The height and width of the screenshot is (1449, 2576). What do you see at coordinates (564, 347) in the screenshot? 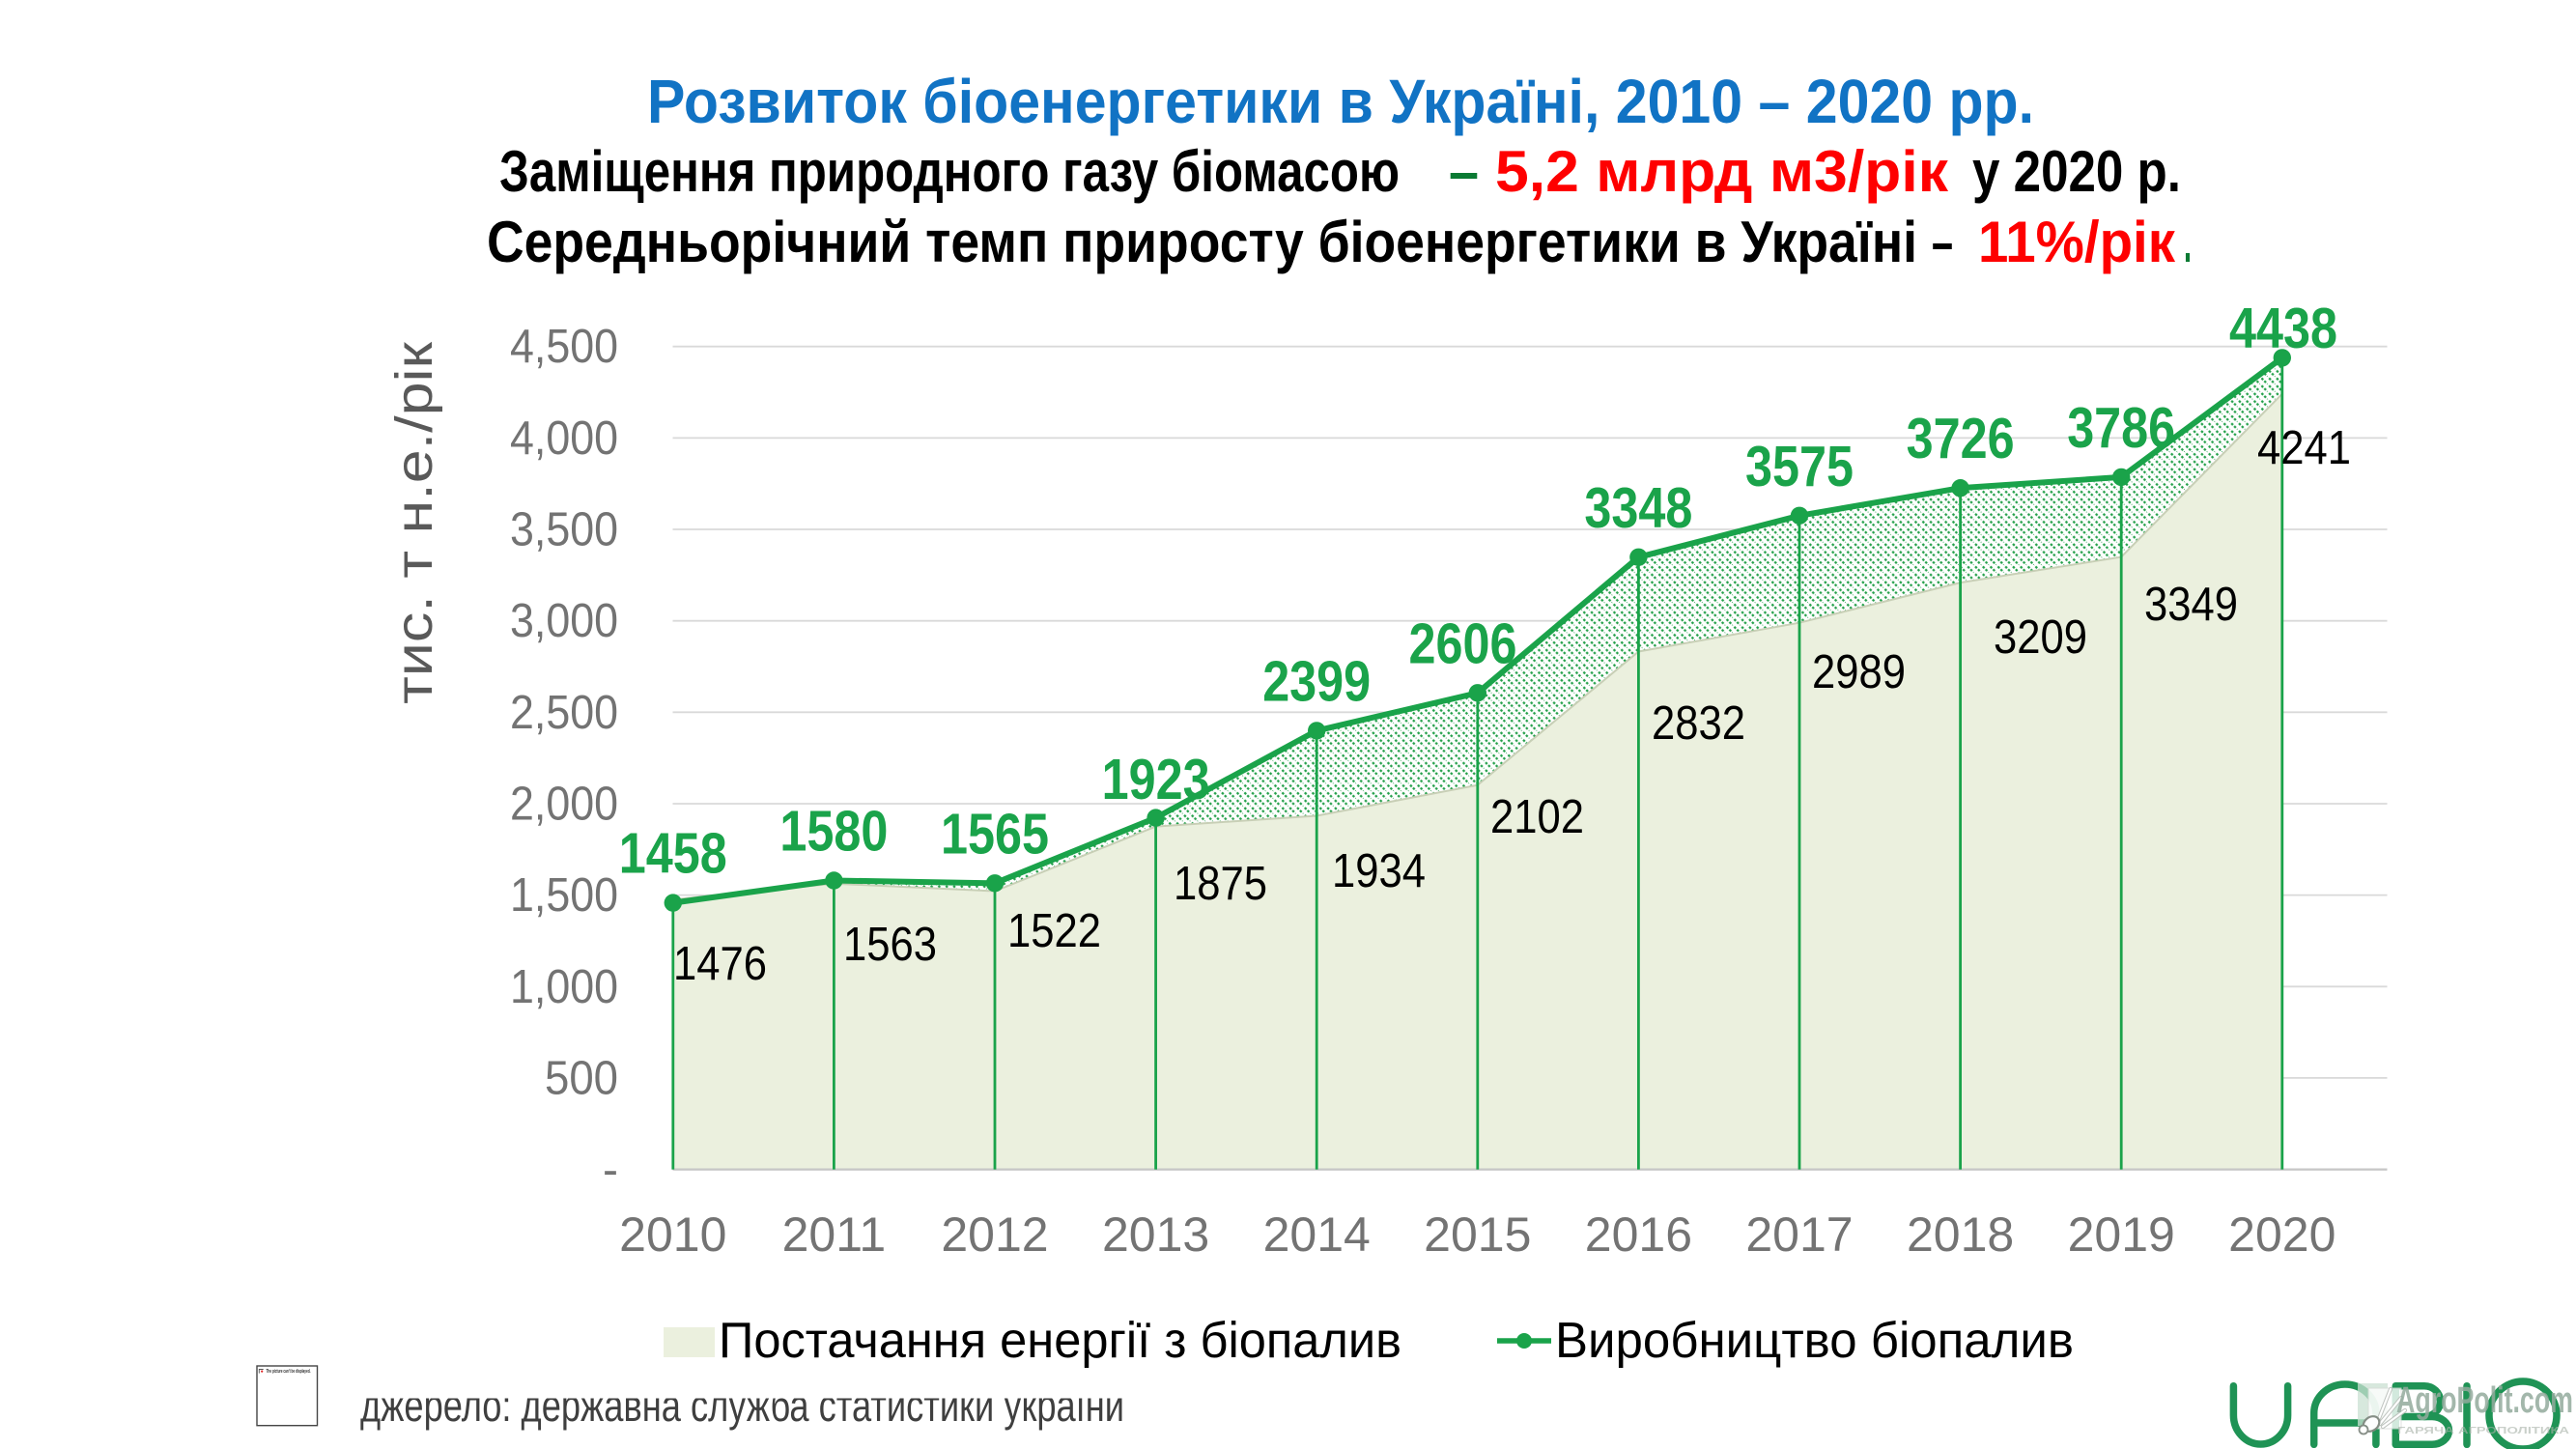
I see `svg-text: 4,500` at bounding box center [564, 347].